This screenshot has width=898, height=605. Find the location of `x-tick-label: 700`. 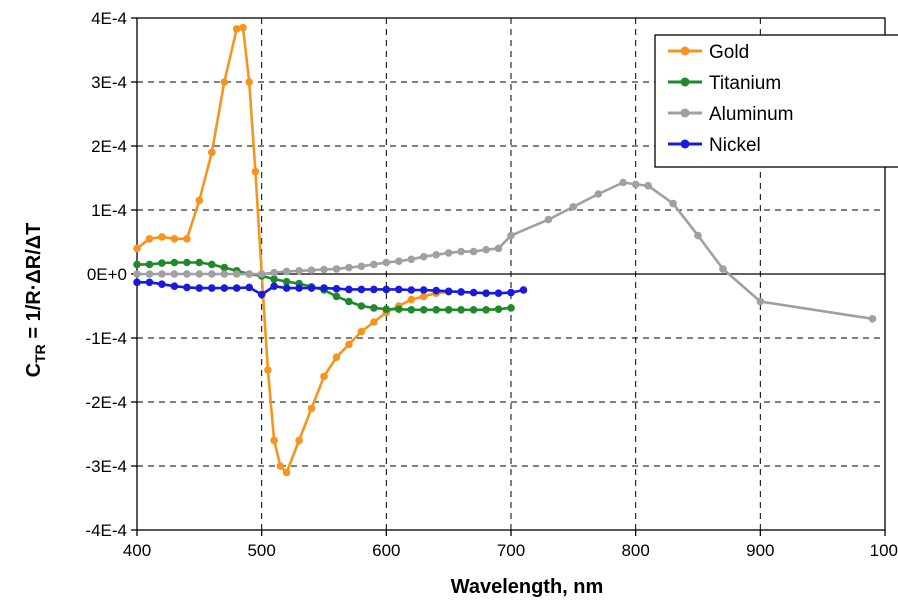

x-tick-label: 700 is located at coordinates (511, 550).